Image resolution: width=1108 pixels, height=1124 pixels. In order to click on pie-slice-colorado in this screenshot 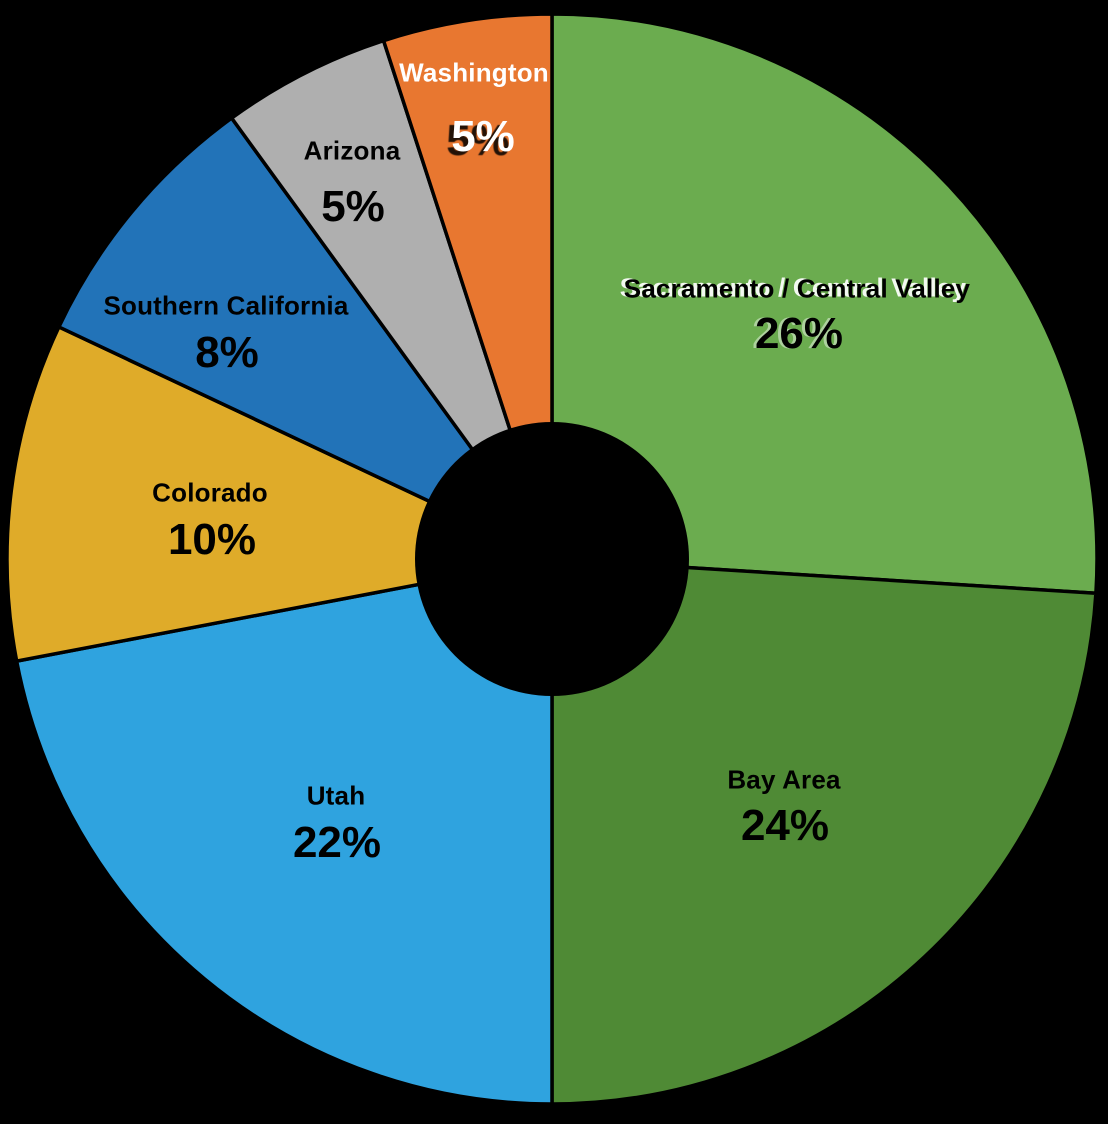, I will do `click(279, 494)`.